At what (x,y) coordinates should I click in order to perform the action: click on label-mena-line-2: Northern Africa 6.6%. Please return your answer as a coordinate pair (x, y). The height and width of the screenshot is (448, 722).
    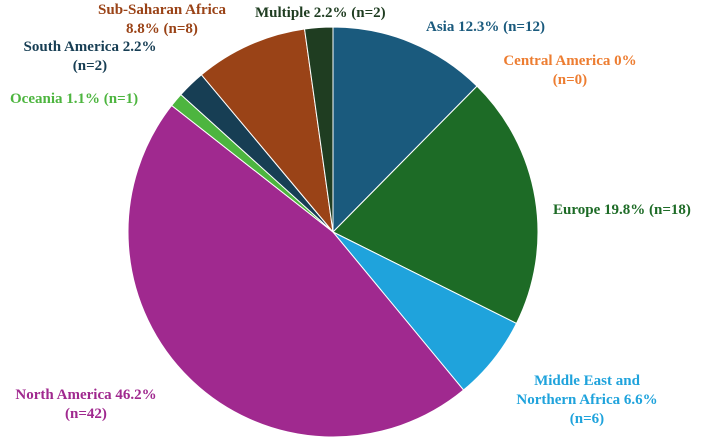
    Looking at the image, I should click on (587, 400).